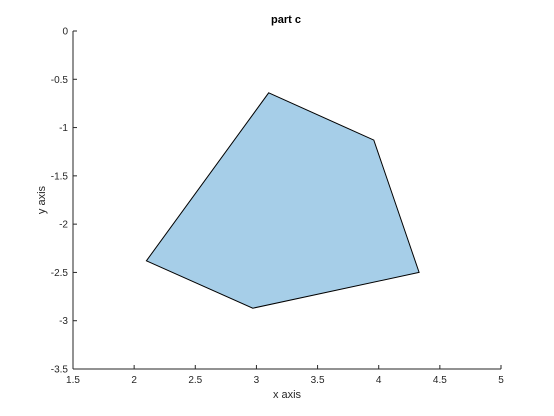 This screenshot has height=416, width=554. What do you see at coordinates (286, 20) in the screenshot?
I see `chart-title: part c` at bounding box center [286, 20].